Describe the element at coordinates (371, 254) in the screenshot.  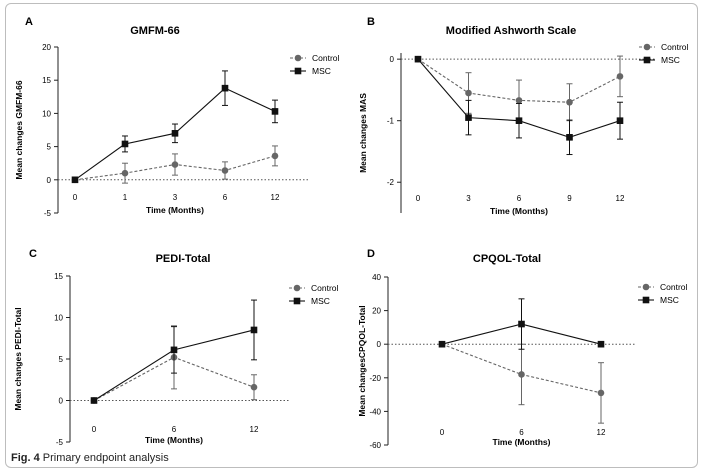
I see `panel-letter: D` at that location.